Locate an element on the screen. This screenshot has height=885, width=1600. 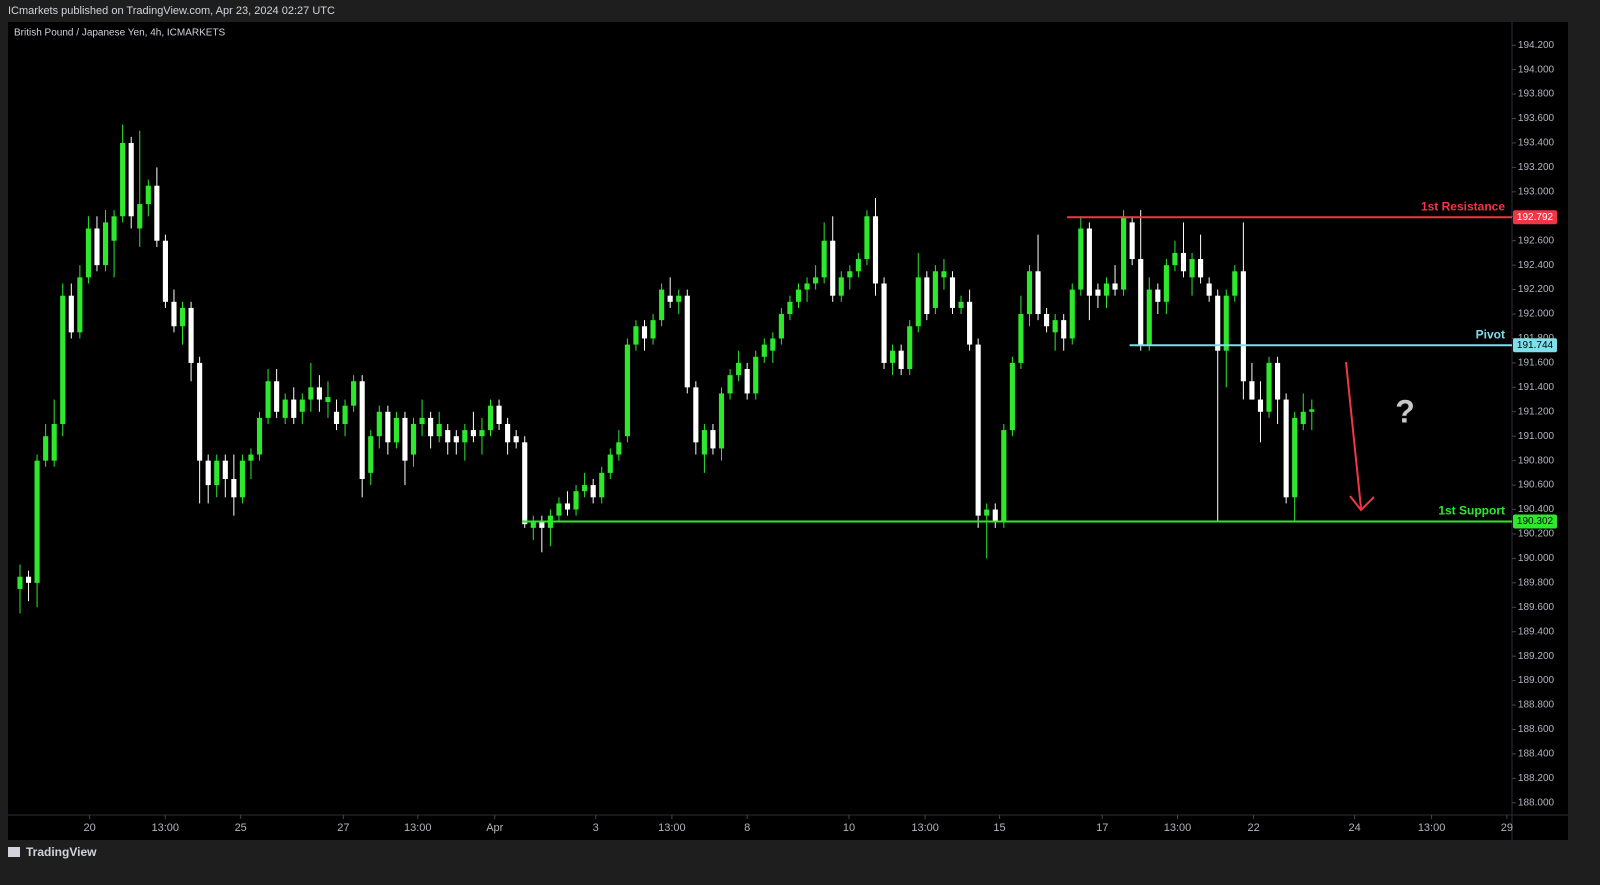
y-tick-label: 193.400 is located at coordinates (1536, 143).